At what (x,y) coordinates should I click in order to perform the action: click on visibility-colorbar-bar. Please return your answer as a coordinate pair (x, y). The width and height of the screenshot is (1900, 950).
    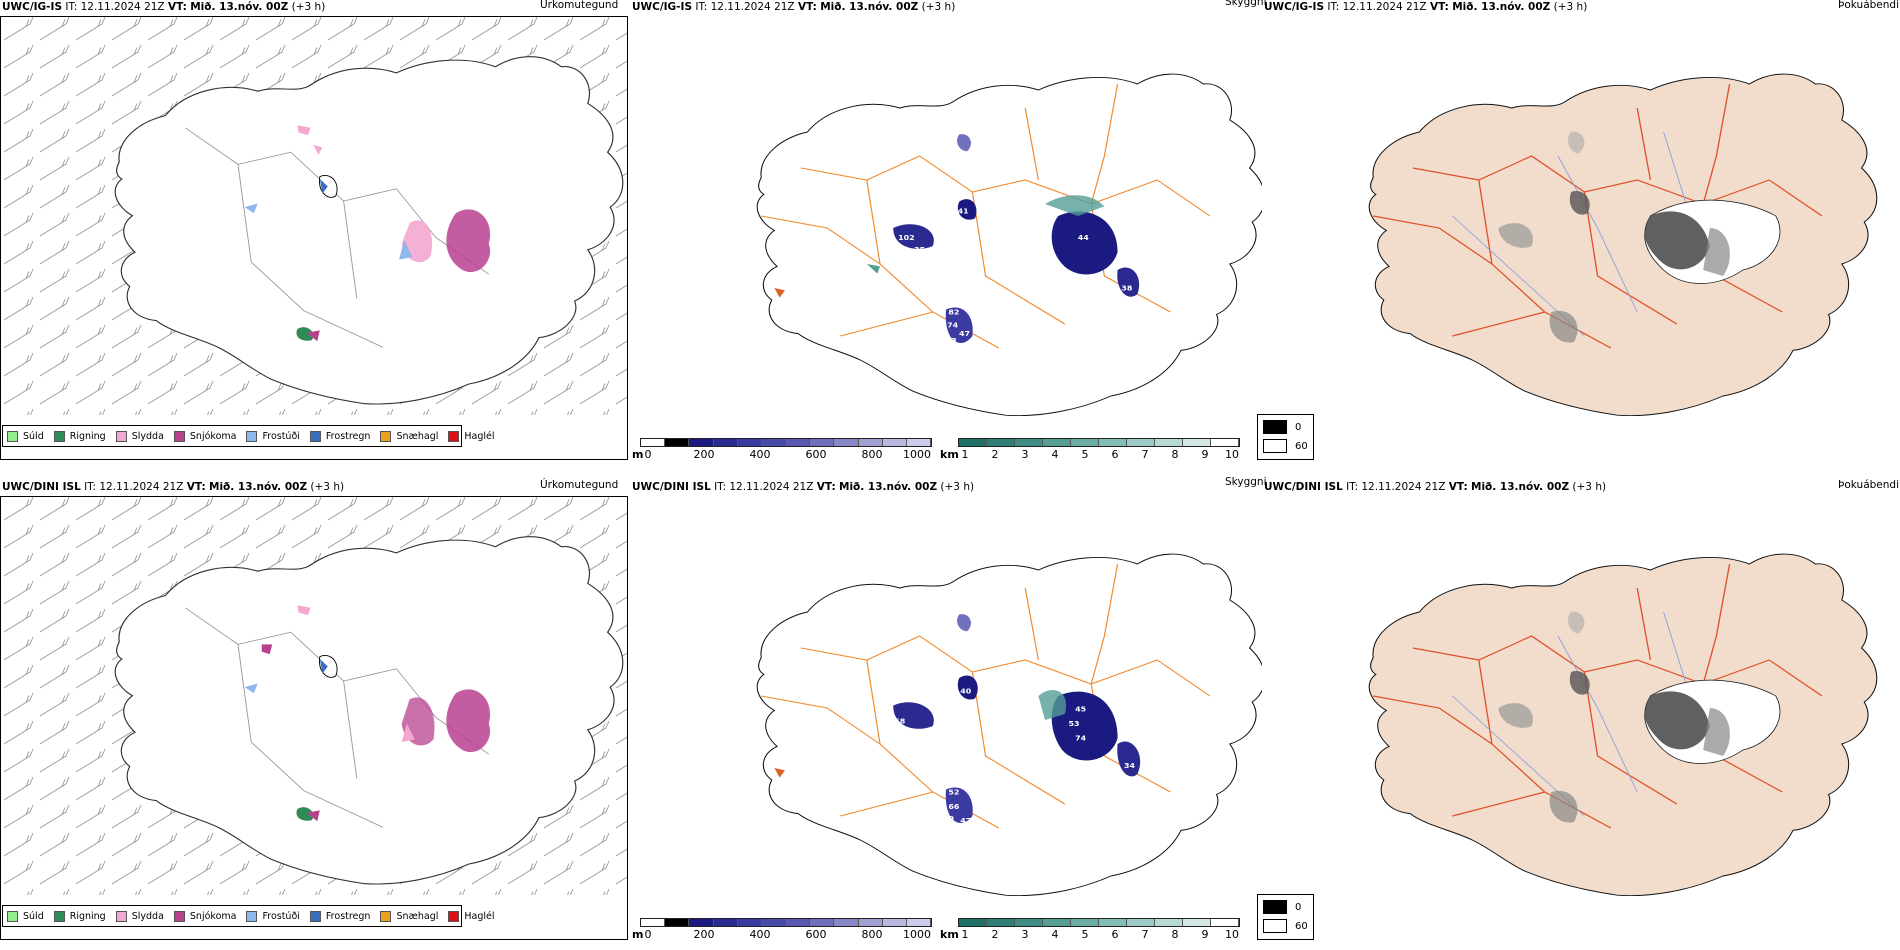
    Looking at the image, I should click on (1099, 922).